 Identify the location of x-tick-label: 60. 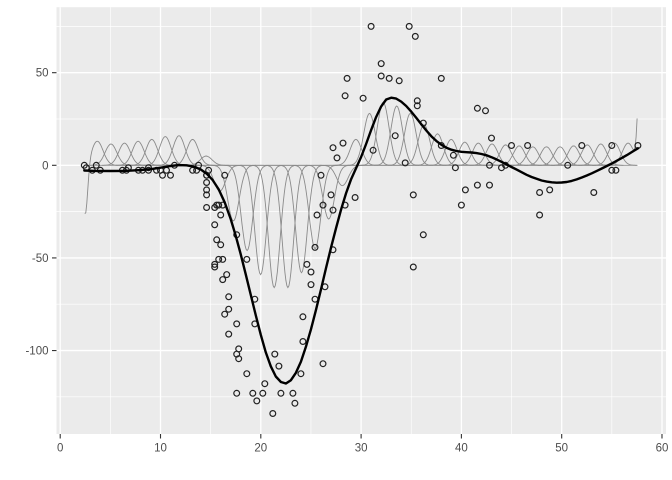
(662, 449).